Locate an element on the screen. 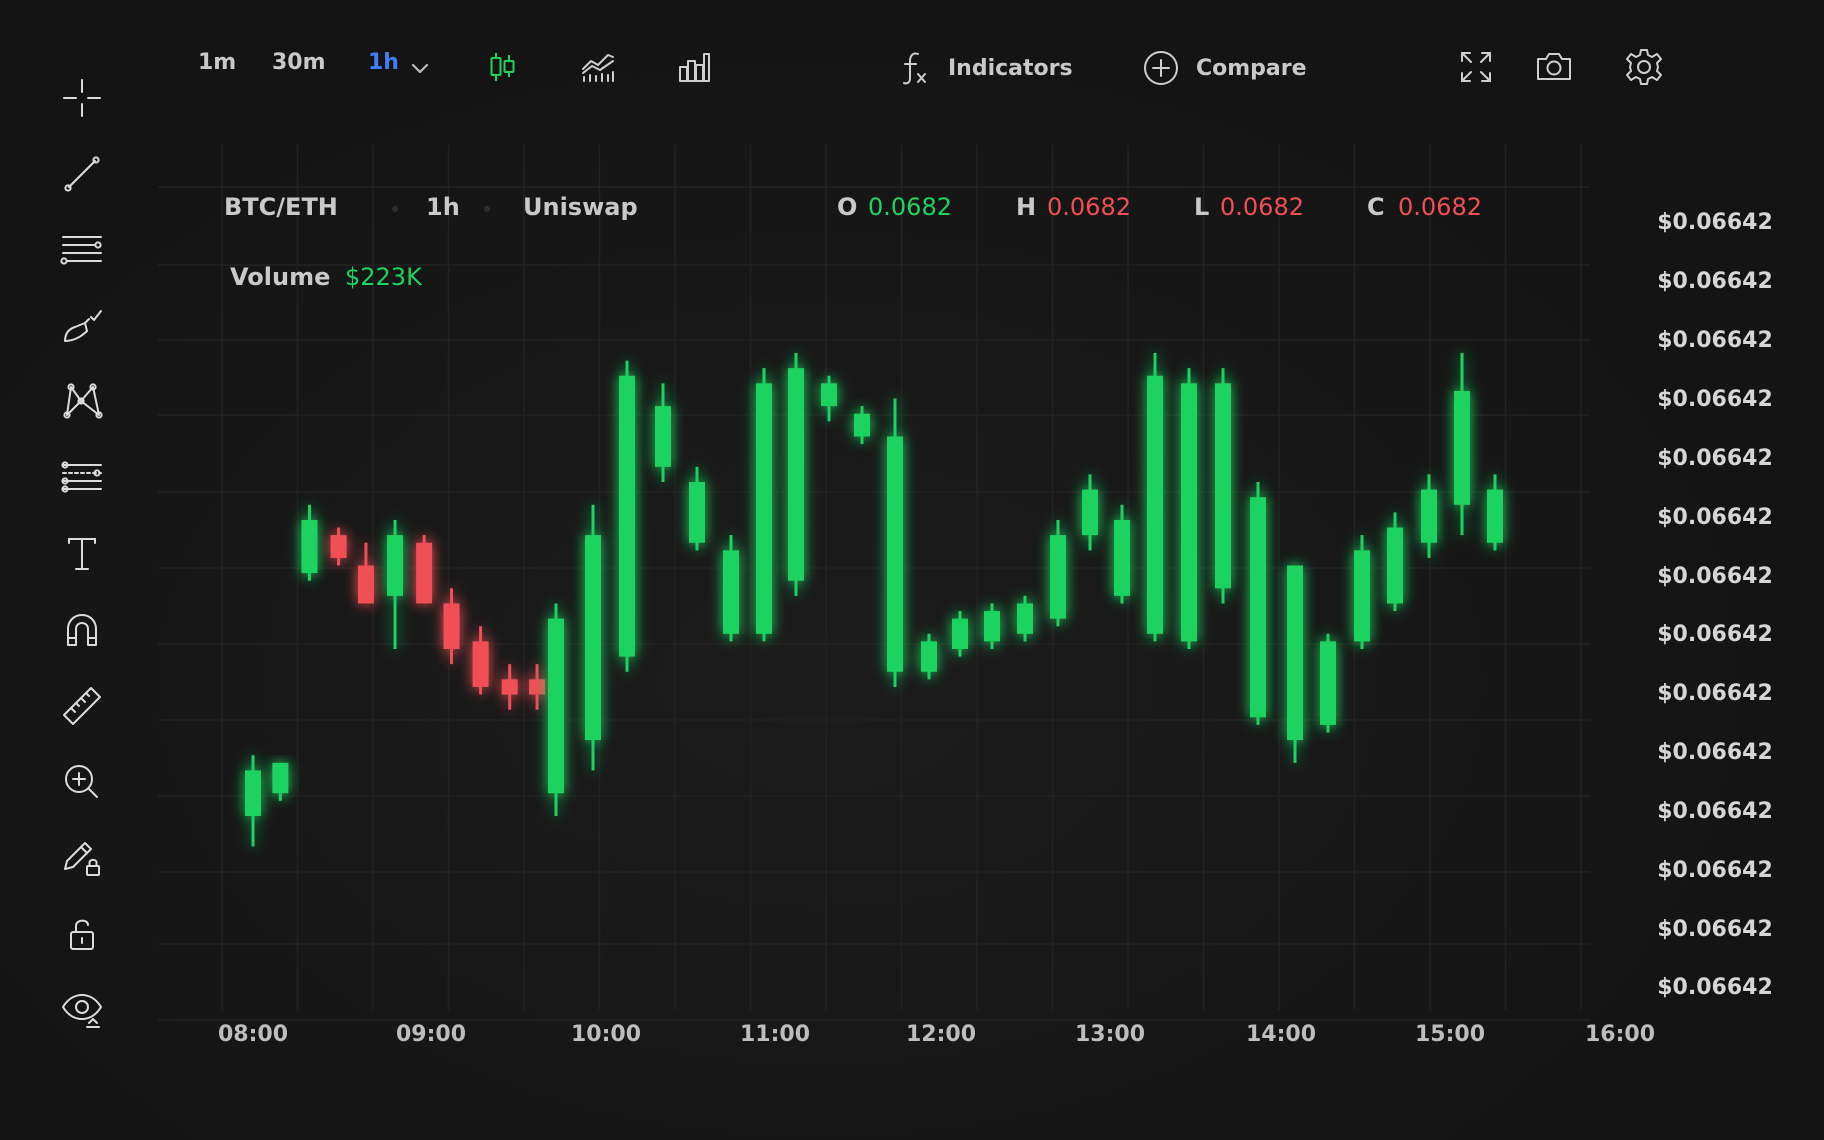  trend-line-icon is located at coordinates (82, 174).